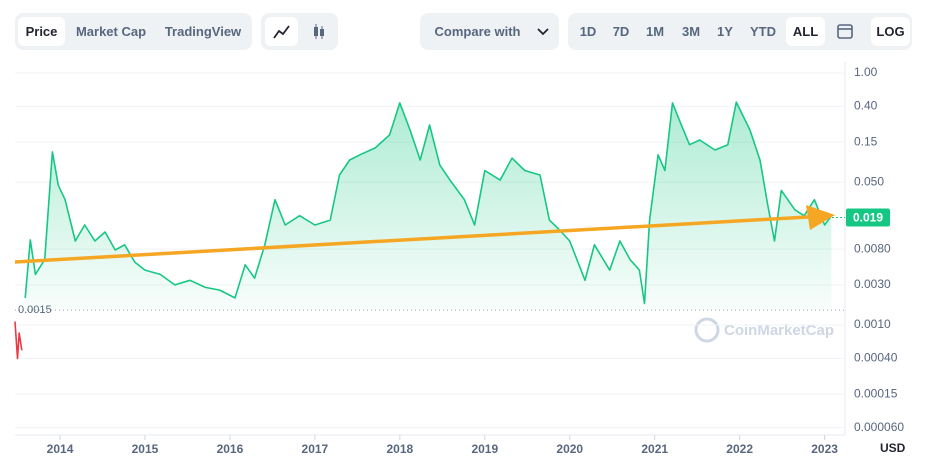  Describe the element at coordinates (484, 449) in the screenshot. I see `x-tick-label: 2019` at that location.